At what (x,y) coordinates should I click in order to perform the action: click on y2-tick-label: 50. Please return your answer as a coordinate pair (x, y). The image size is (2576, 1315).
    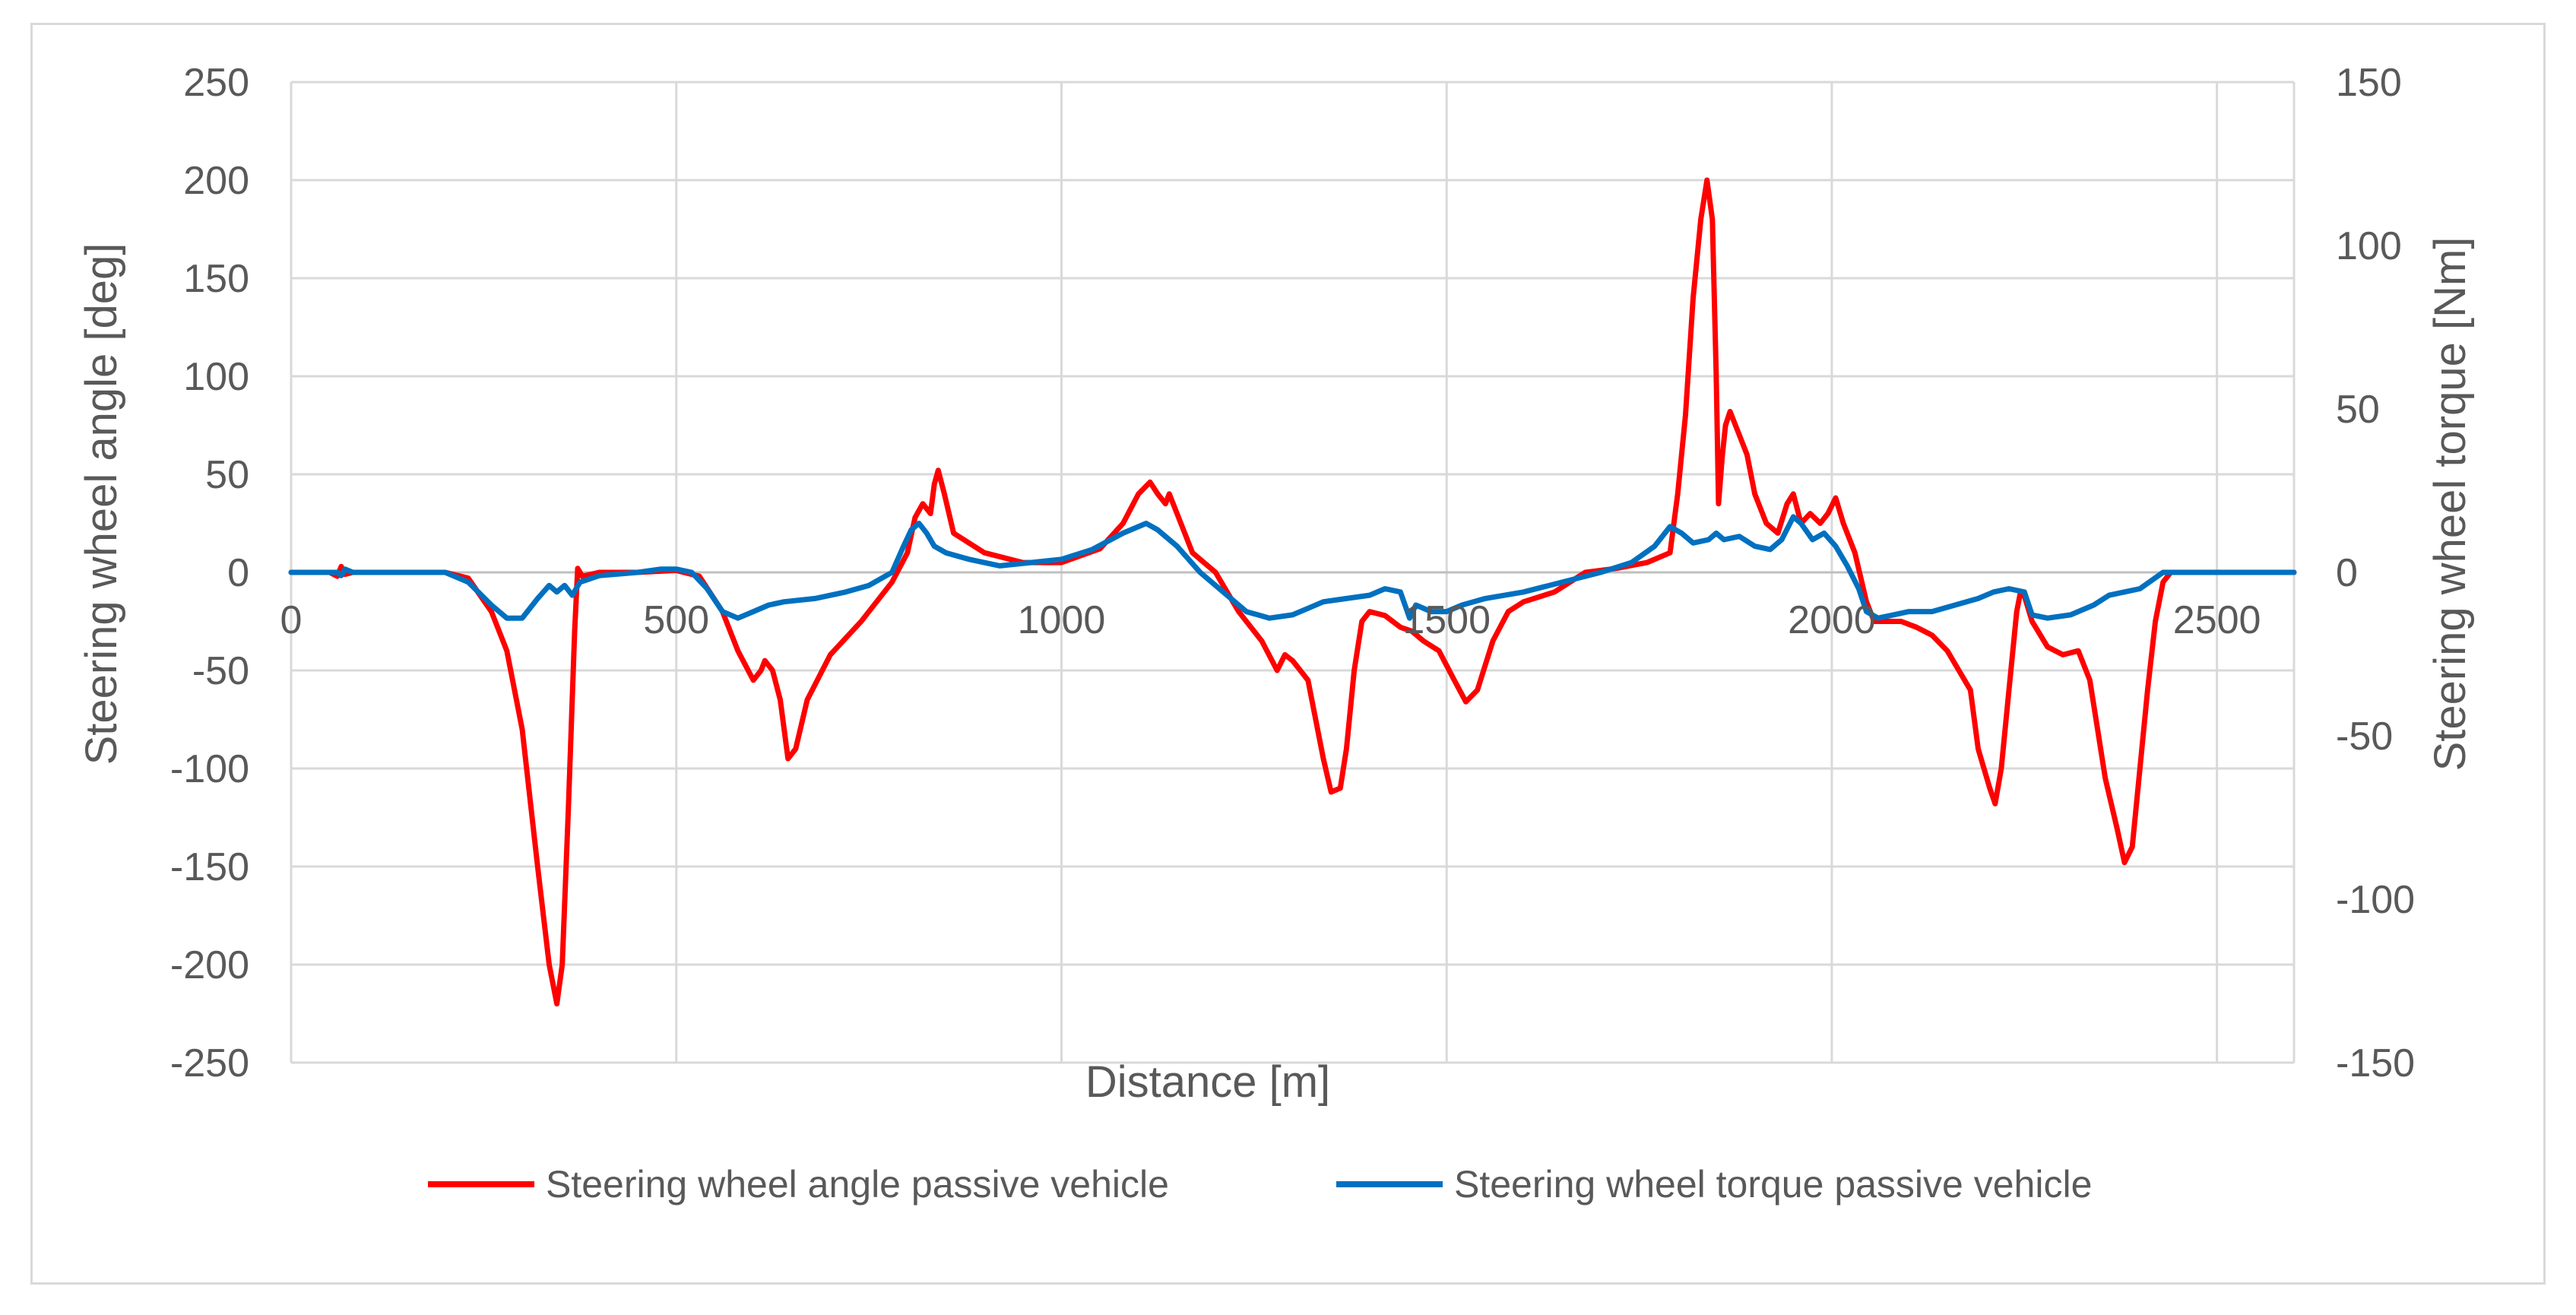
    Looking at the image, I should click on (2358, 410).